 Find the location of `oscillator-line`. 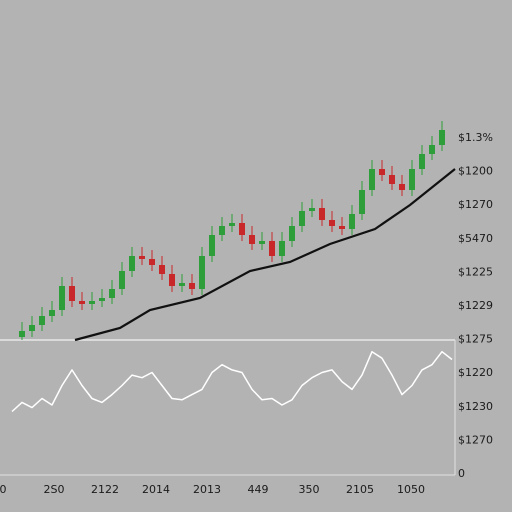

oscillator-line is located at coordinates (232, 381).